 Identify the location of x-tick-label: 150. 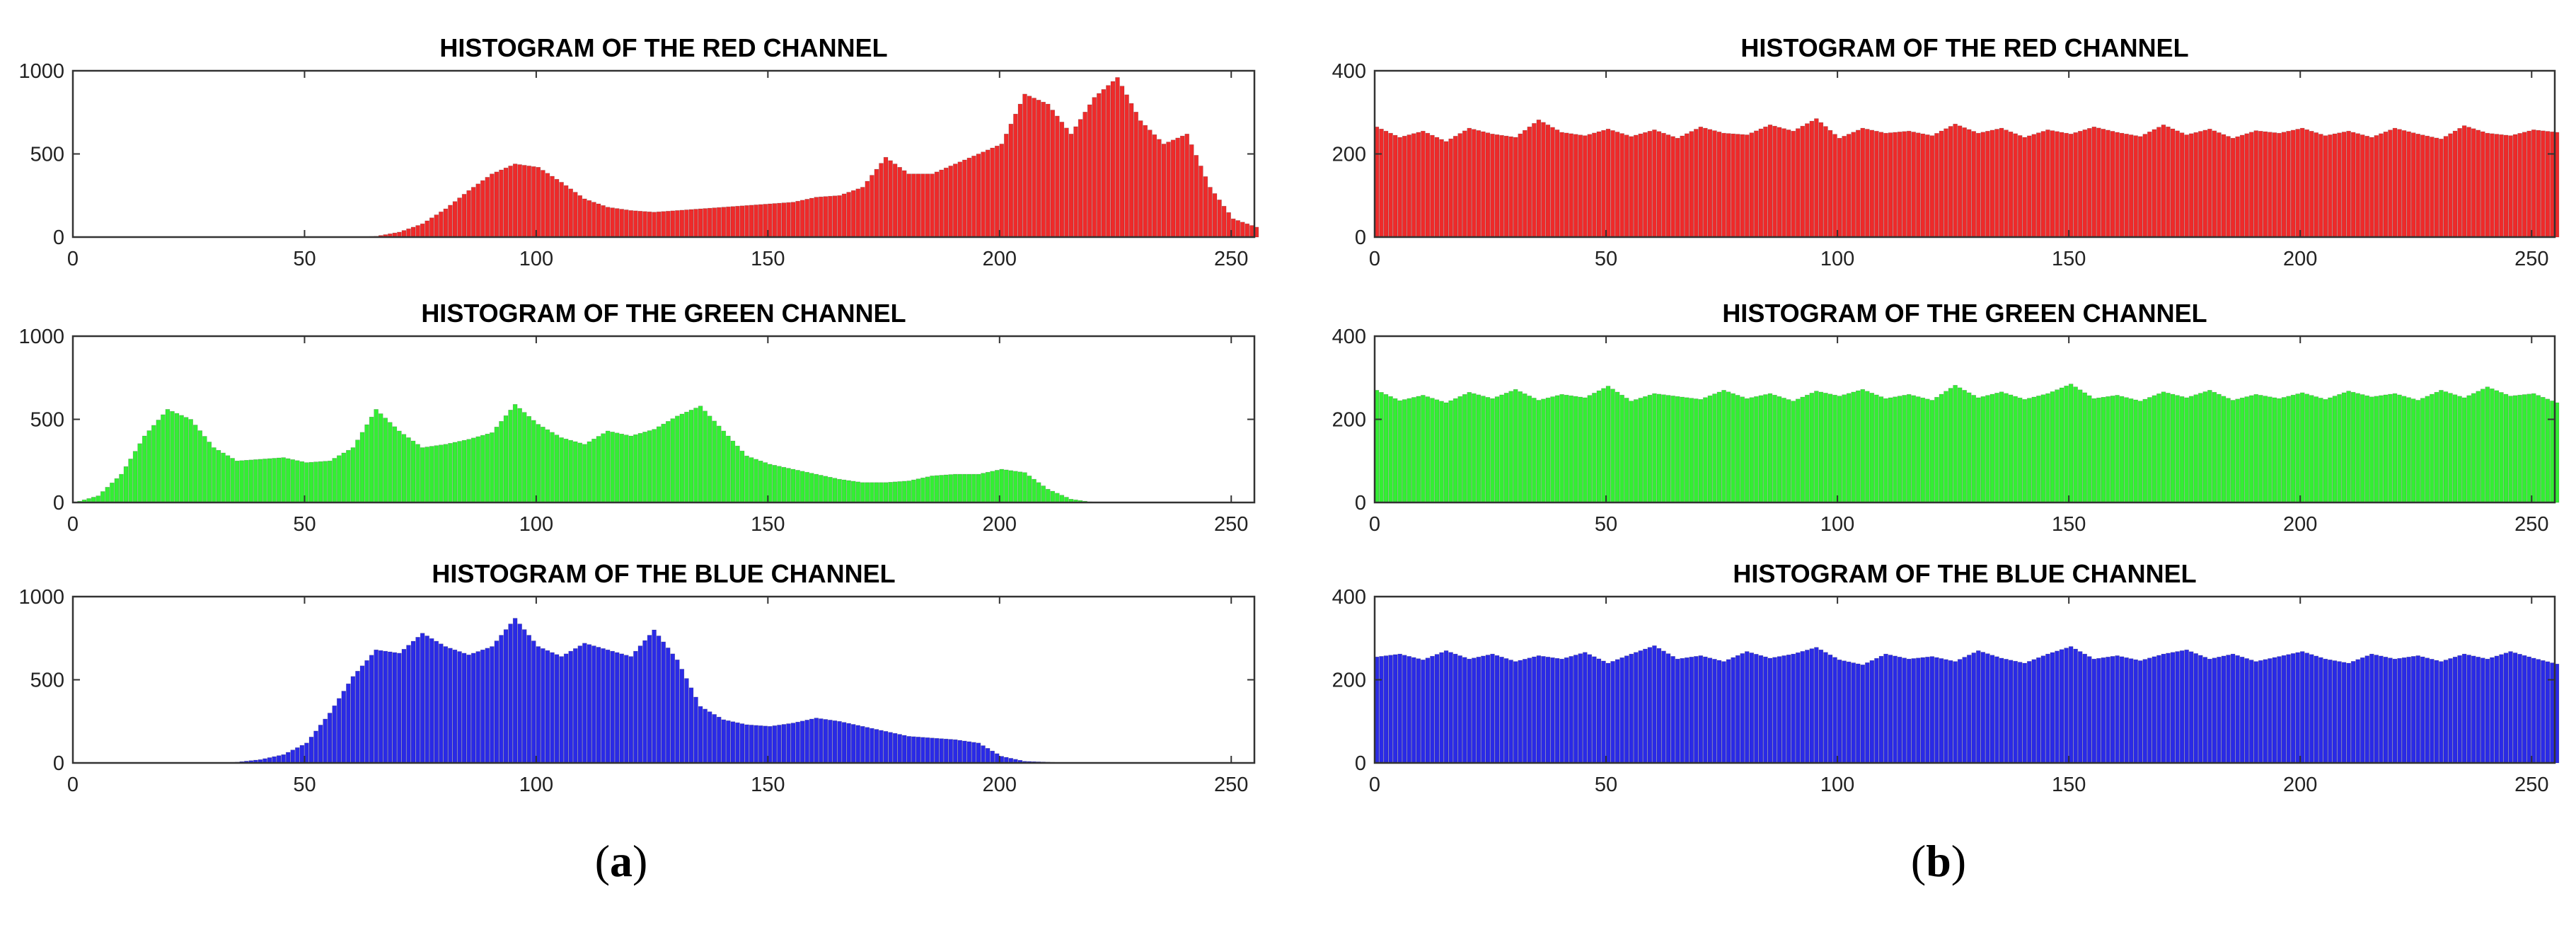
(2069, 259).